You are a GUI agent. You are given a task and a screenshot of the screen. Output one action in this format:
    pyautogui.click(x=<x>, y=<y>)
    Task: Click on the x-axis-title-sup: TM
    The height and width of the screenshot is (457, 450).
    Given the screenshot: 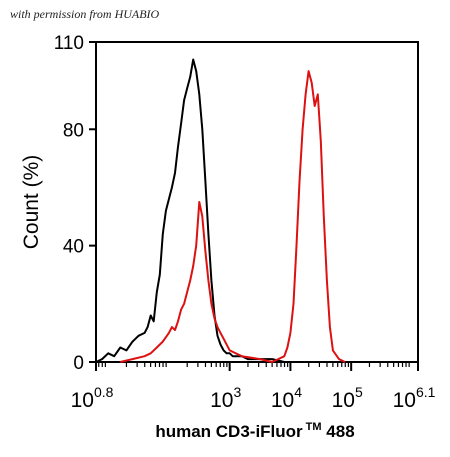 What is the action you would take?
    pyautogui.click(x=314, y=427)
    